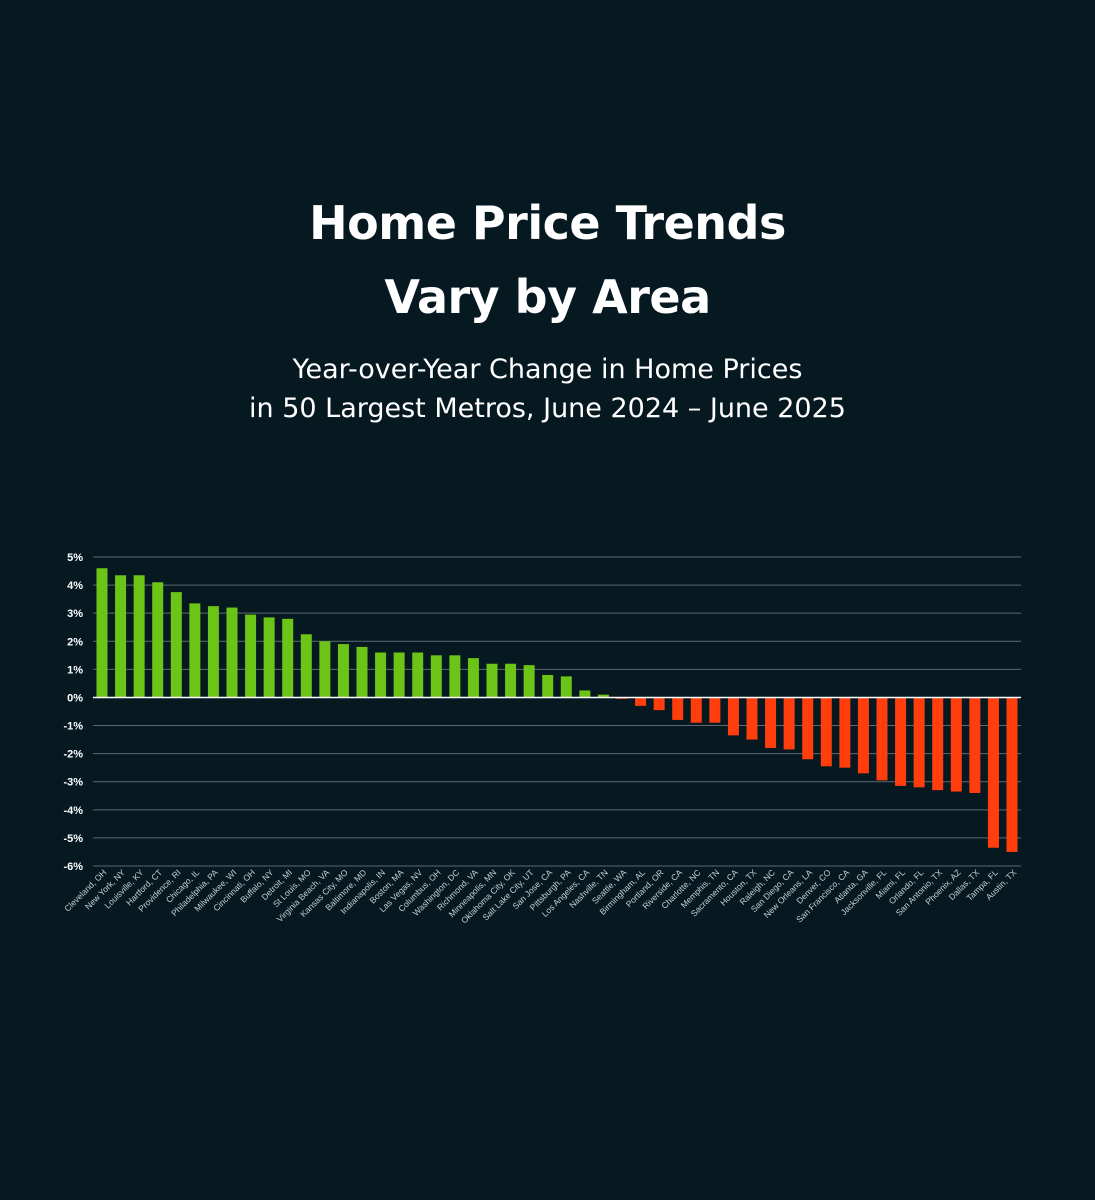  What do you see at coordinates (73, 811) in the screenshot?
I see `y-tick-label: -4%` at bounding box center [73, 811].